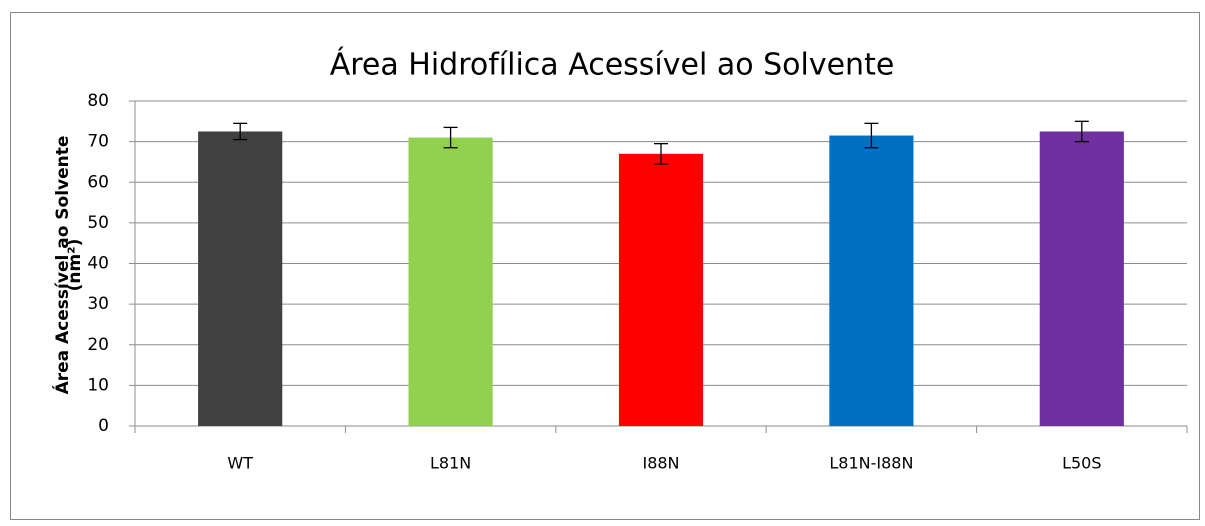 This screenshot has width=1205, height=526. Describe the element at coordinates (98, 101) in the screenshot. I see `y-tick-label: 80` at that location.